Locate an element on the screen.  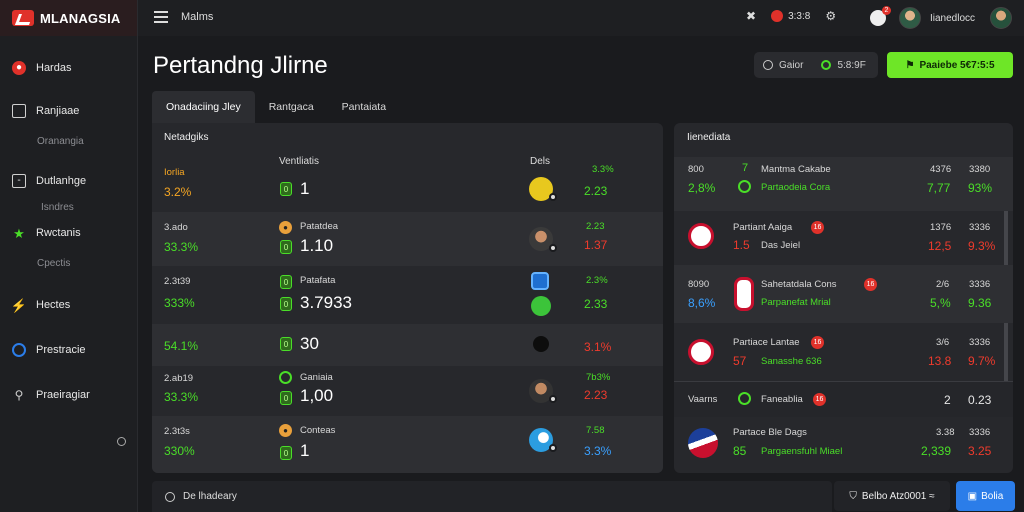
profile-avatar is located at coordinates (1001, 18).